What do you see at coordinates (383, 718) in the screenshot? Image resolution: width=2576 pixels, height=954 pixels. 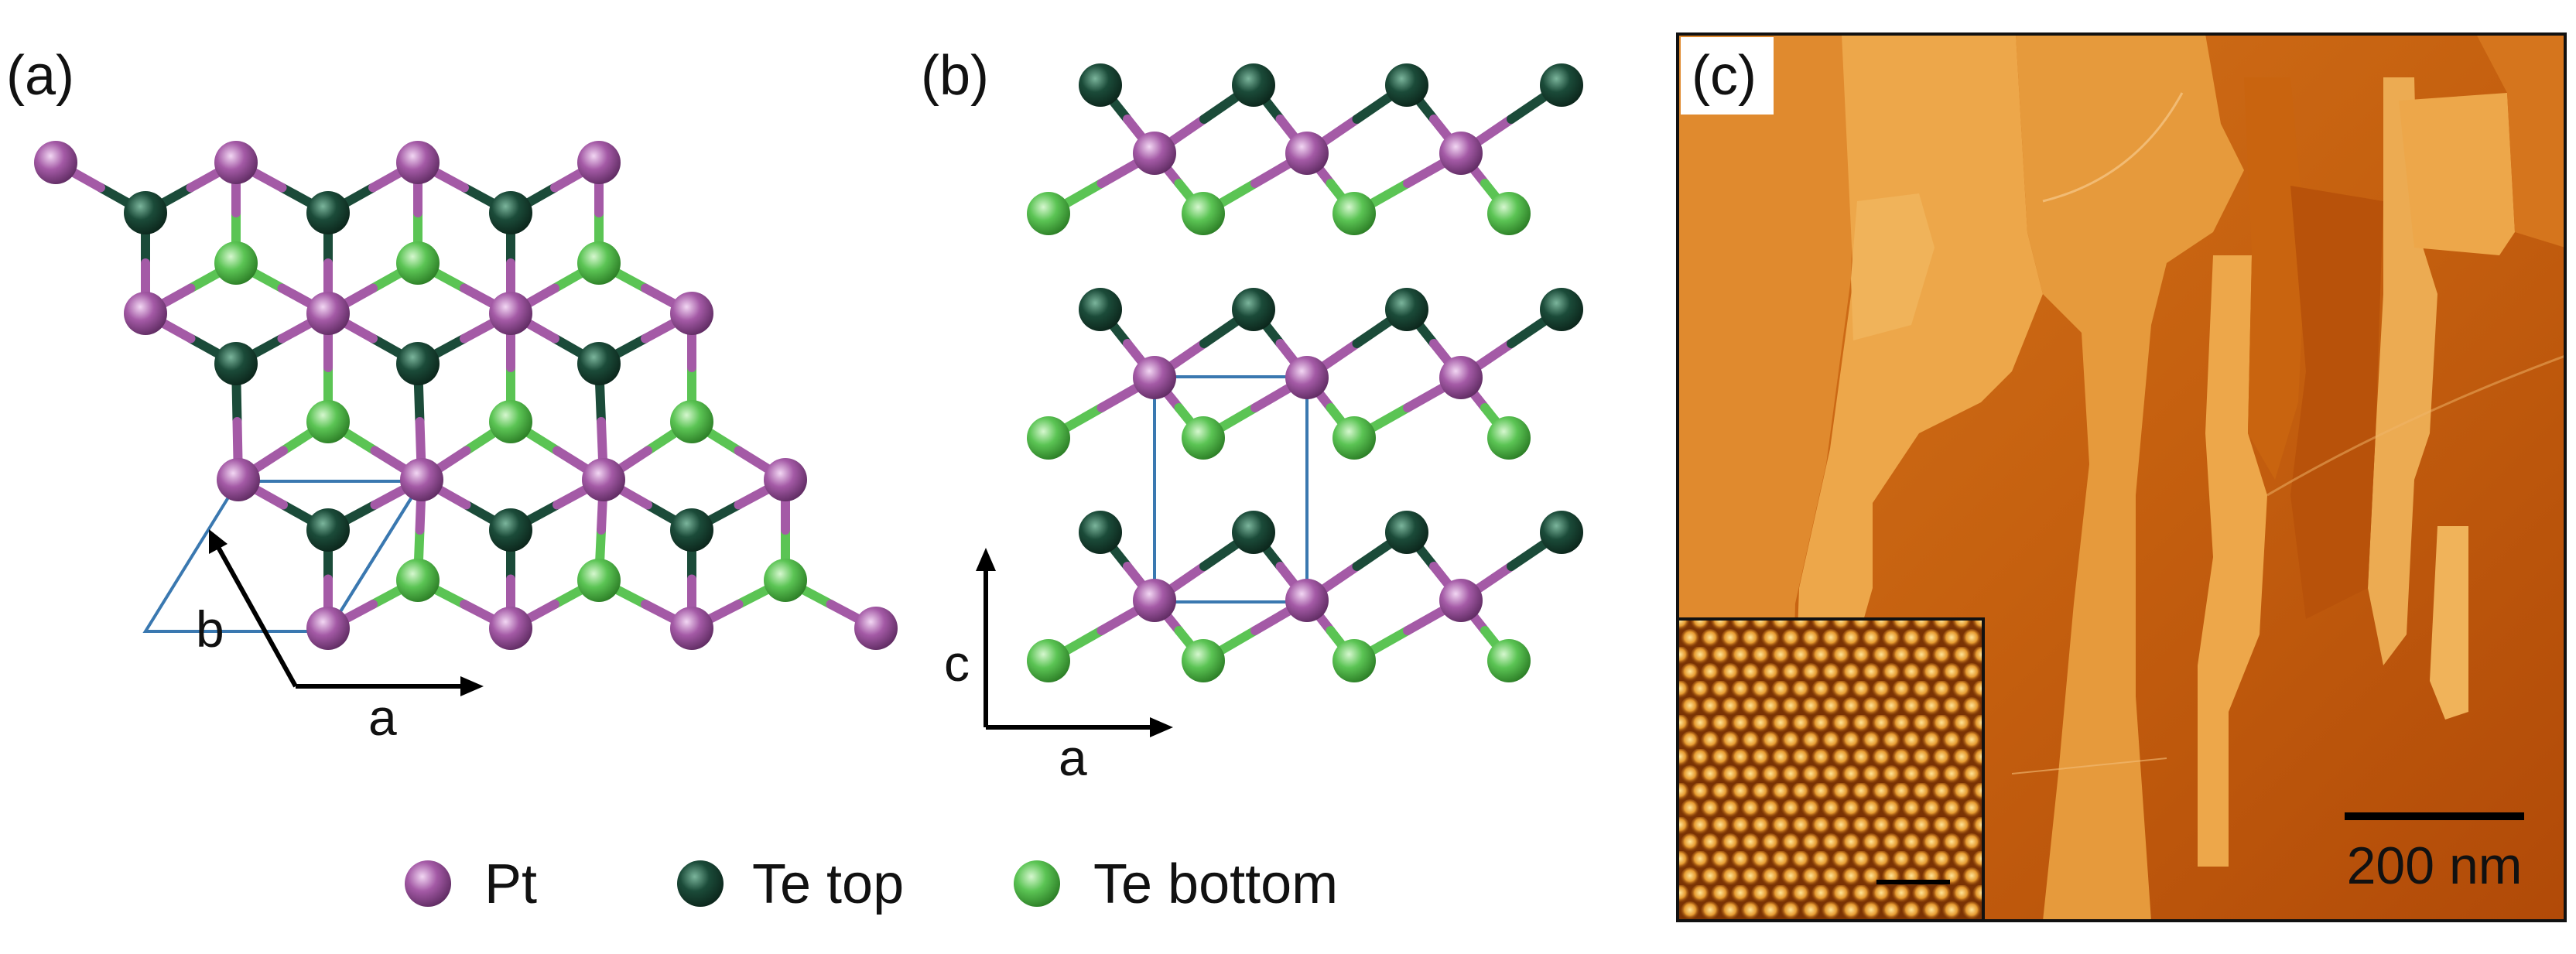 I see `axis-a-label: a` at bounding box center [383, 718].